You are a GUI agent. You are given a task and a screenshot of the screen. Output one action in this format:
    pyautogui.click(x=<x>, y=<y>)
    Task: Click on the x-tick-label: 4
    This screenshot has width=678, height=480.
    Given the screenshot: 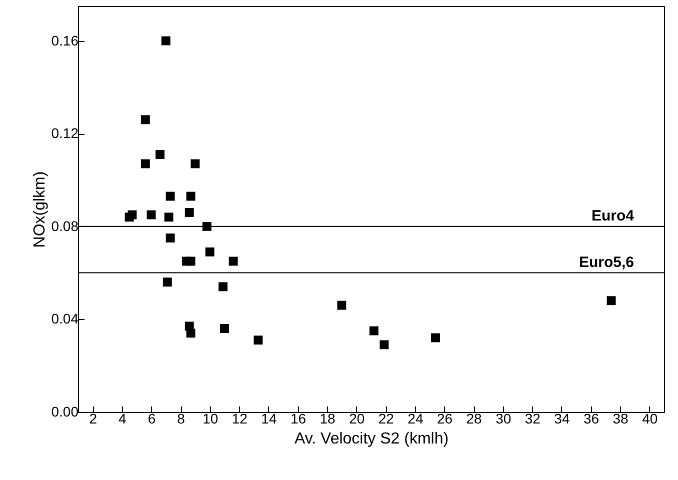 What is the action you would take?
    pyautogui.click(x=122, y=418)
    